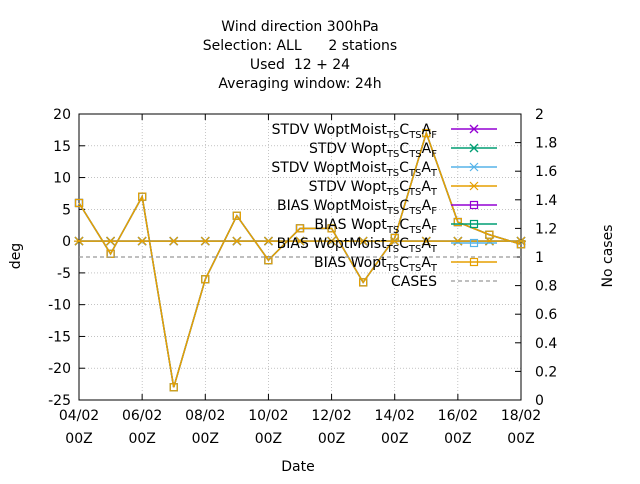  I want to click on y-axis-label: deg, so click(16, 256).